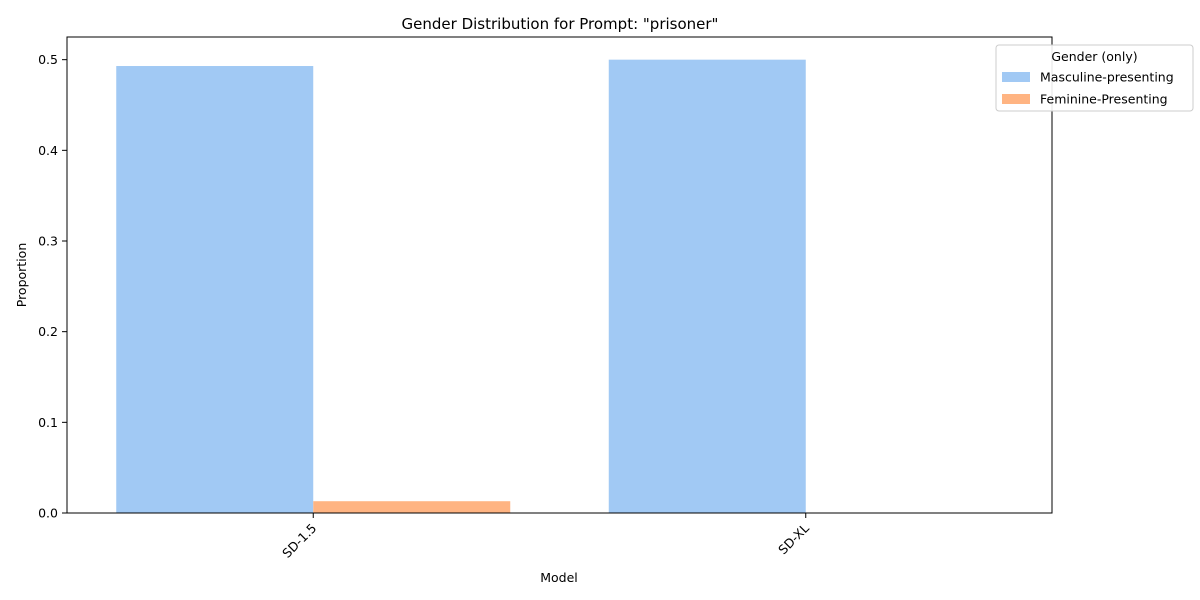 This screenshot has height=600, width=1200. Describe the element at coordinates (299, 541) in the screenshot. I see `x-tick-label: SD-1.5` at that location.